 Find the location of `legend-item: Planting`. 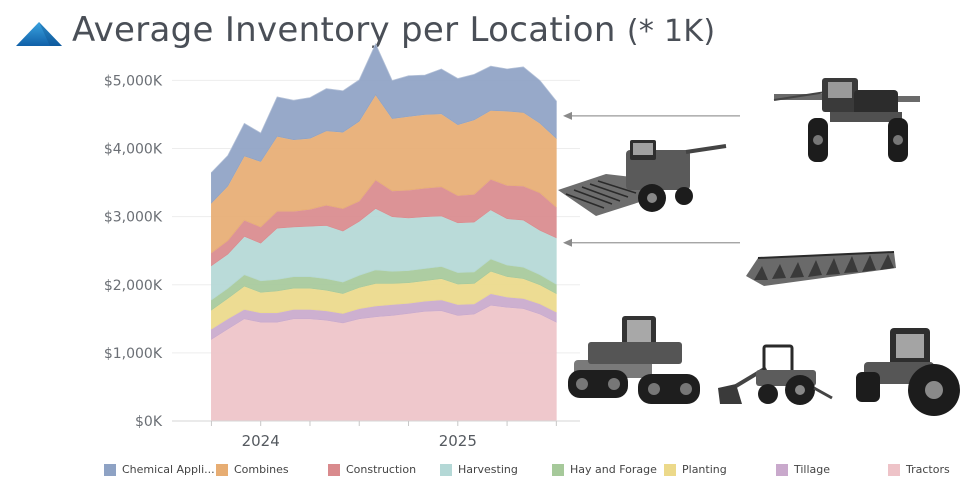

legend-item: Planting is located at coordinates (695, 469).